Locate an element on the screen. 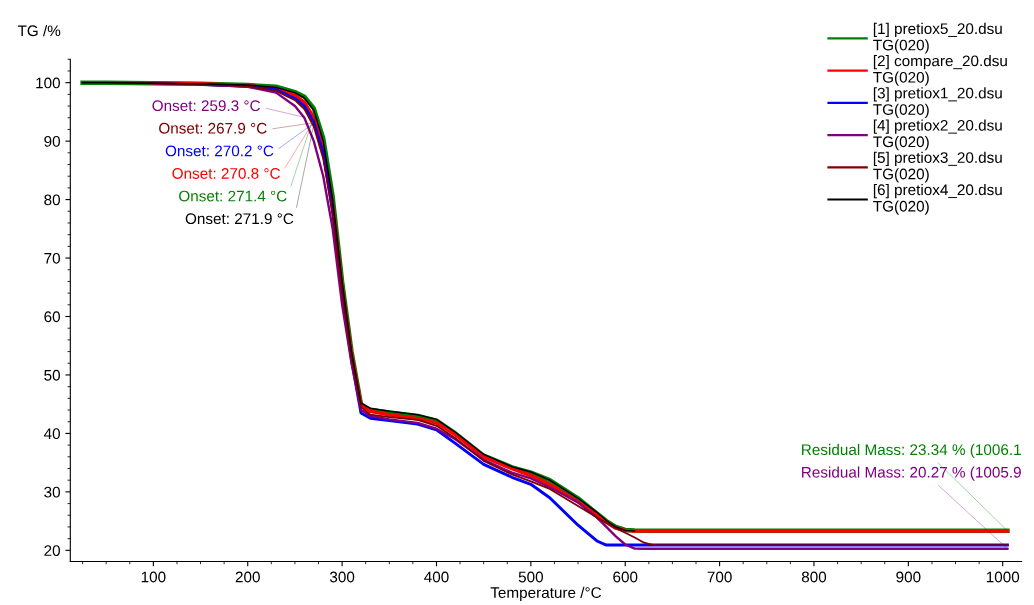  x-tick-label: 800 is located at coordinates (814, 577).